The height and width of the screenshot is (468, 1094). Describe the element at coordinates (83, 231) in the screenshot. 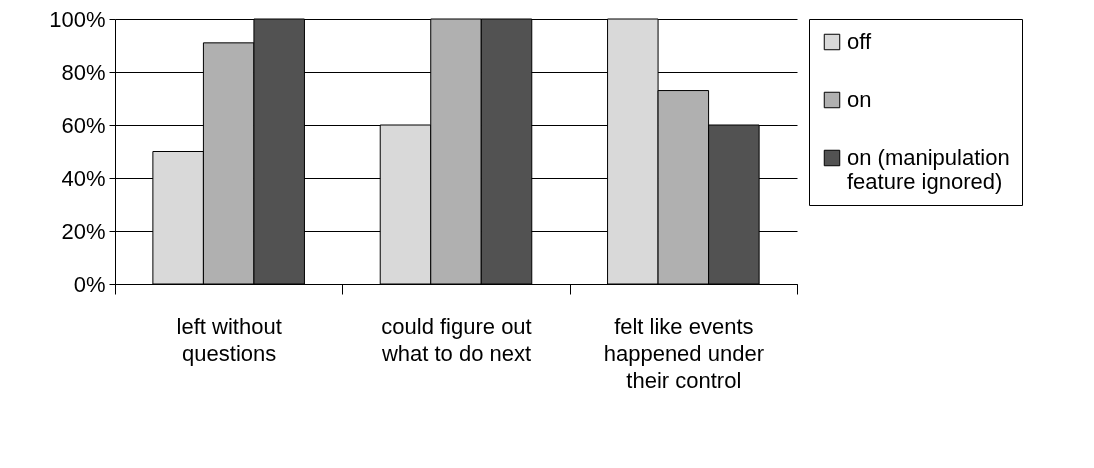

I see `y-tick-label: 20%` at that location.